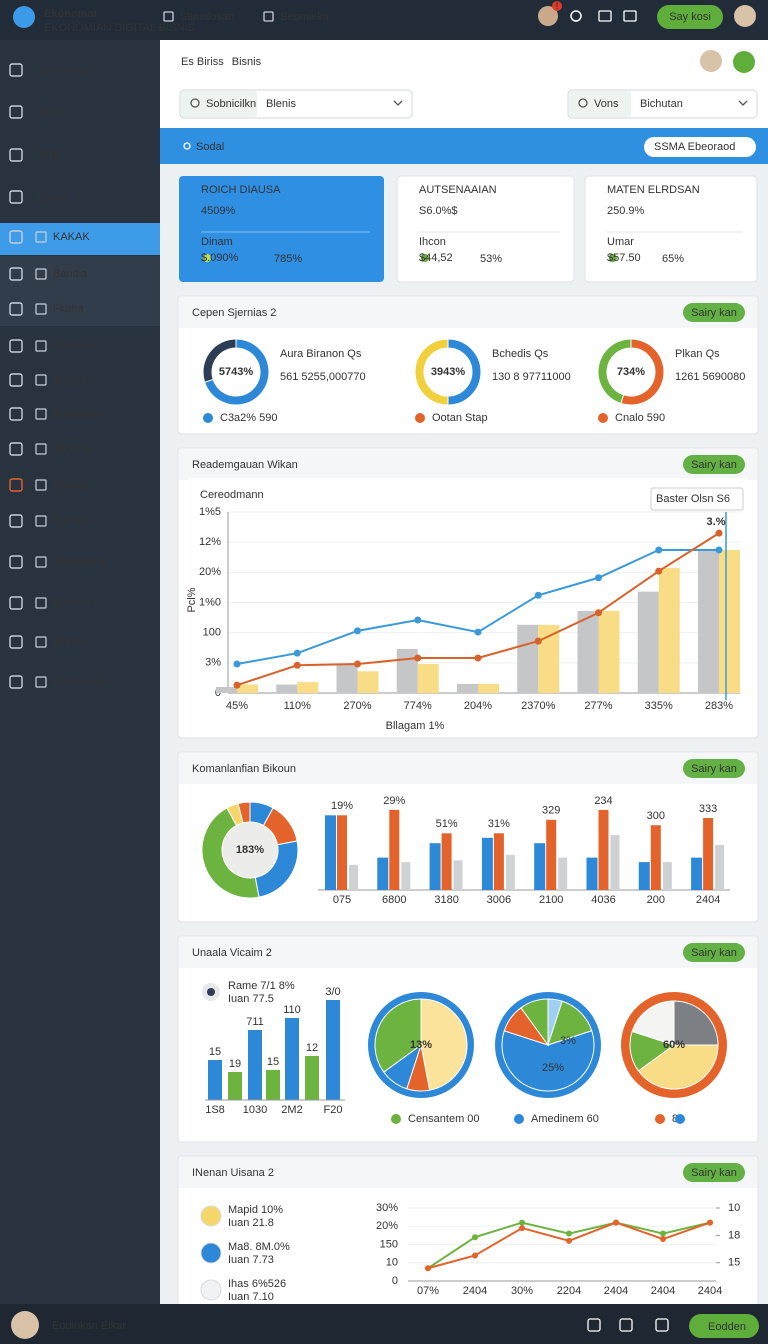 The height and width of the screenshot is (1344, 768). What do you see at coordinates (321, 354) in the screenshot?
I see `donut-label: Aura Biranon Qs` at bounding box center [321, 354].